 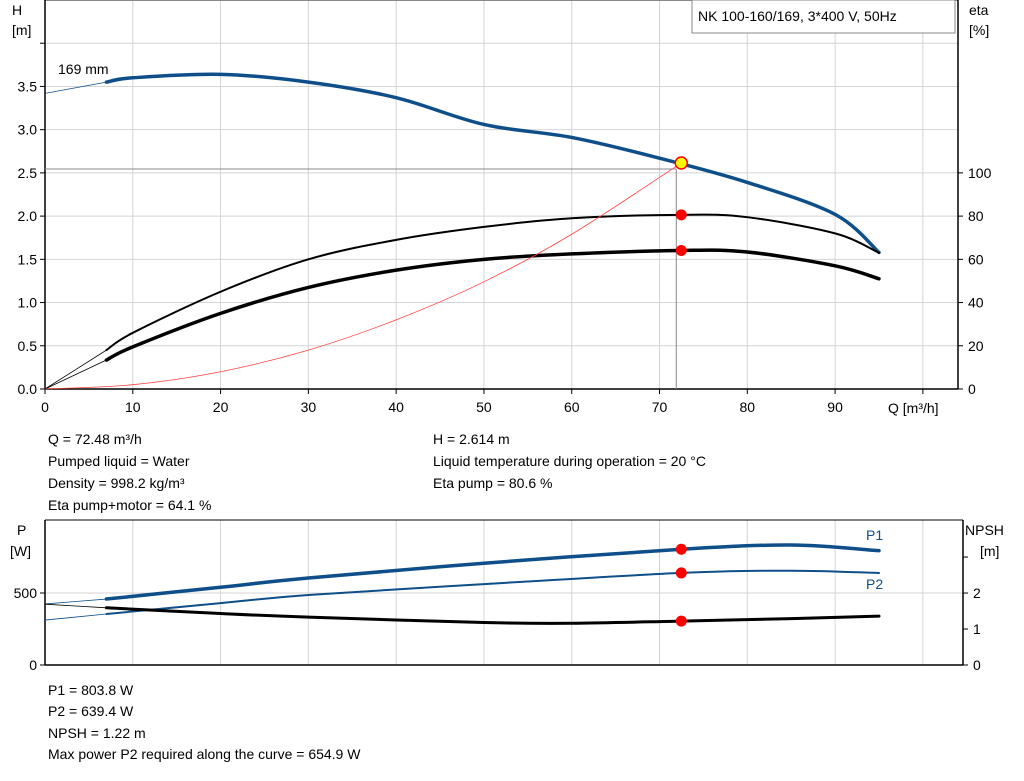 I want to click on bottom-y2-tick-label: 2, so click(x=977, y=593).